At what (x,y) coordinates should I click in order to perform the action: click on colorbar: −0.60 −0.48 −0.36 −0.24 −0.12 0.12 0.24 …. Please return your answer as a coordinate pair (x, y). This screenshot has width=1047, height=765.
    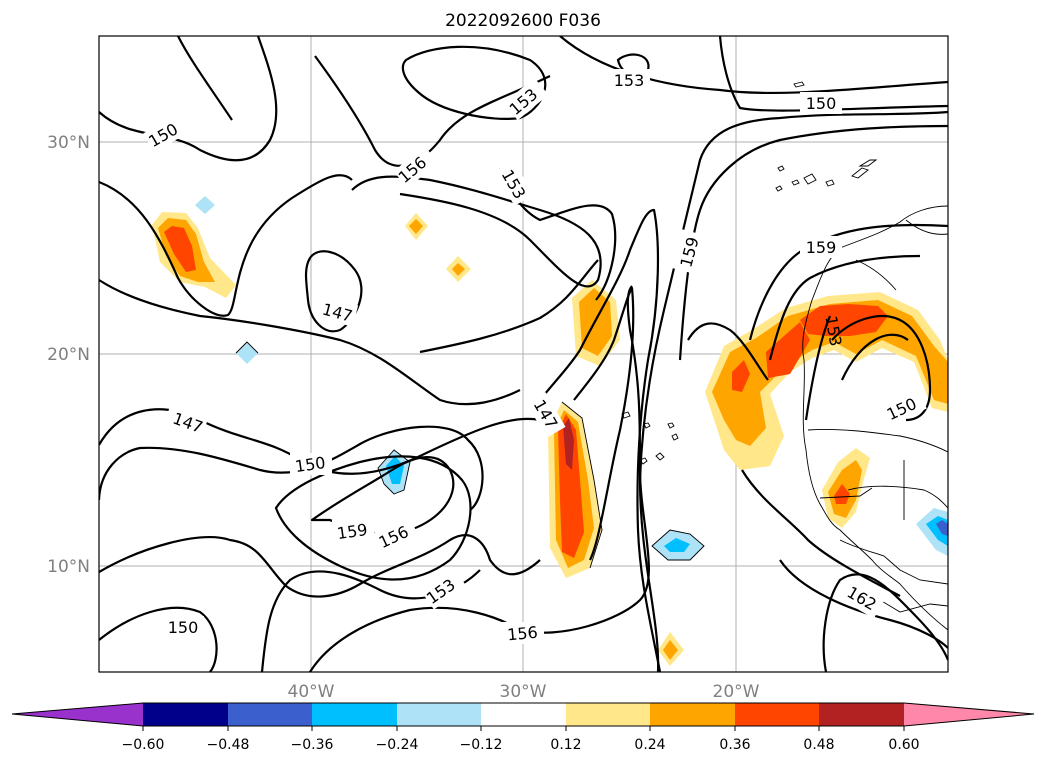
    Looking at the image, I should click on (523, 727).